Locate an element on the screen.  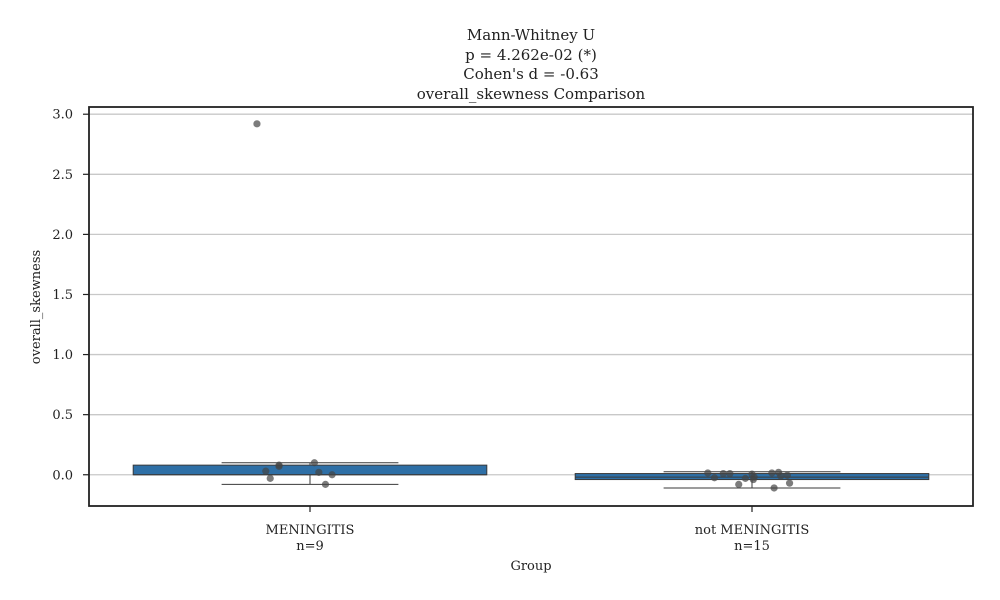
x-tick-count-label: n=15 is located at coordinates (752, 546).